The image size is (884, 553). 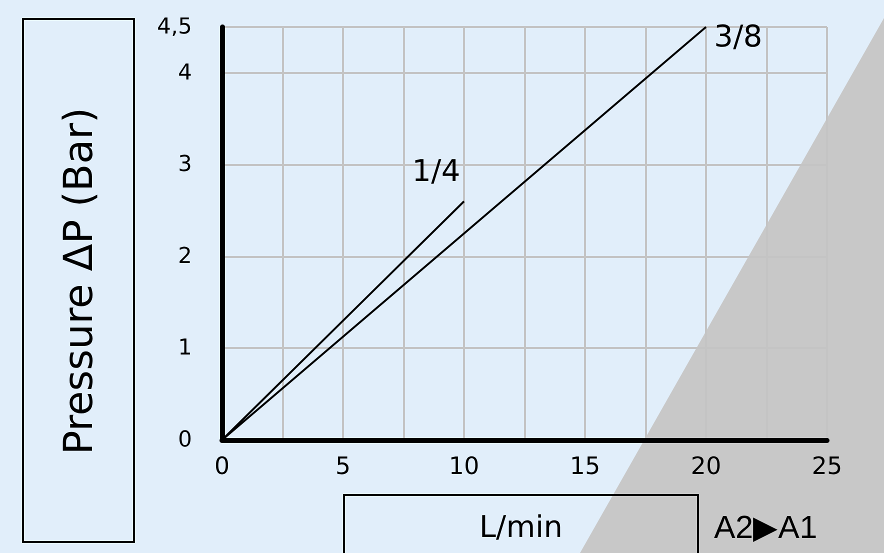 I want to click on y-tick-label: 0, so click(x=185, y=440).